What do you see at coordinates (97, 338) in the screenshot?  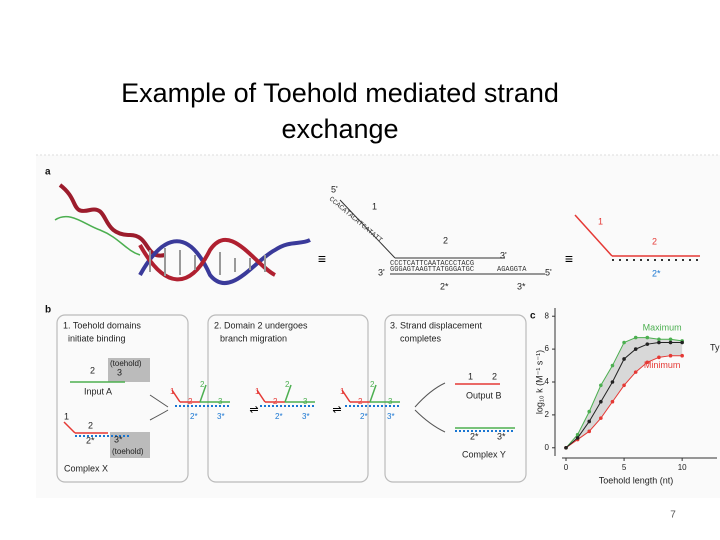 I see `step-title: initiate binding` at bounding box center [97, 338].